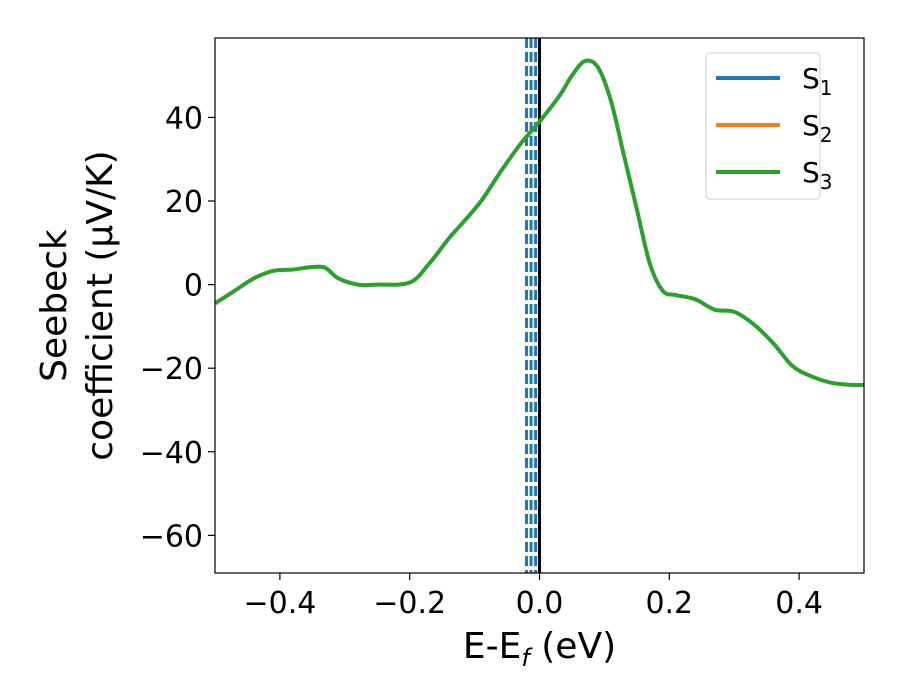 The width and height of the screenshot is (900, 700). I want to click on y-tick-label: 0, so click(193, 286).